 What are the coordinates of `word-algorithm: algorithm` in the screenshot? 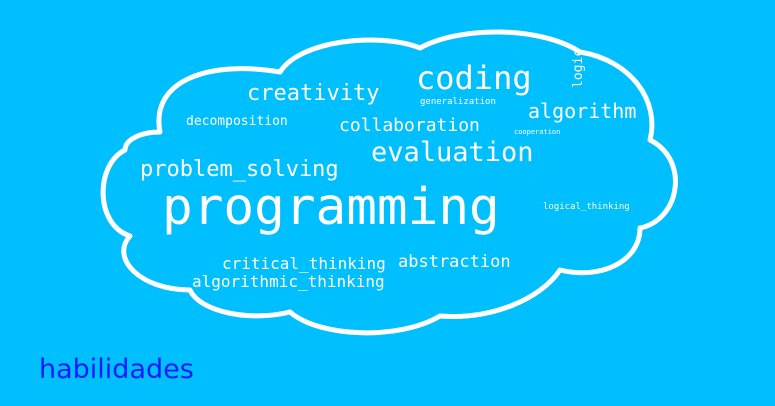 It's located at (582, 111).